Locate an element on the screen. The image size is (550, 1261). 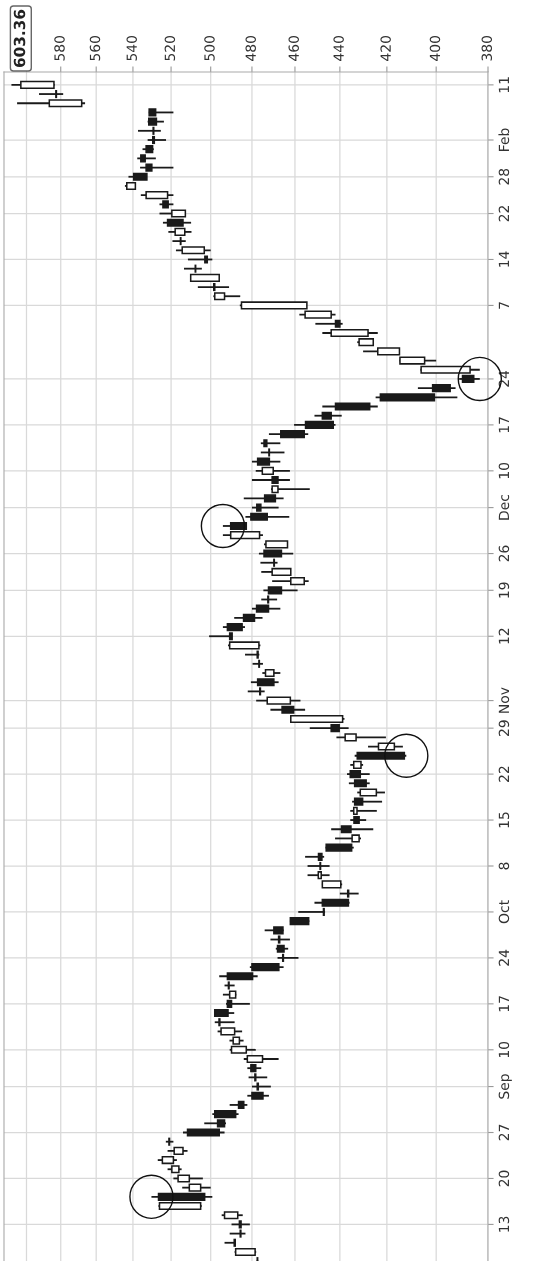
y-tick-label: 29 is located at coordinates (504, 728).